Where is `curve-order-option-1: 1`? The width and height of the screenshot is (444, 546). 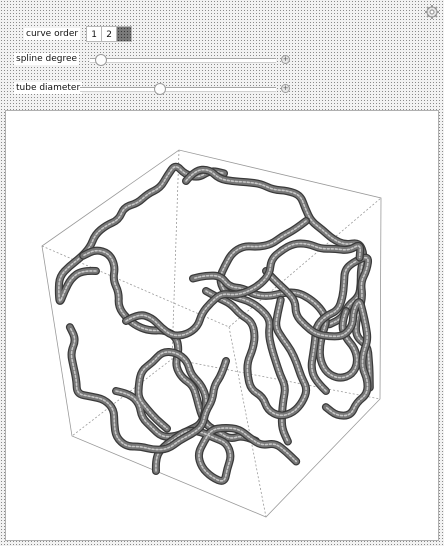
curve-order-option-1: 1 is located at coordinates (94, 34).